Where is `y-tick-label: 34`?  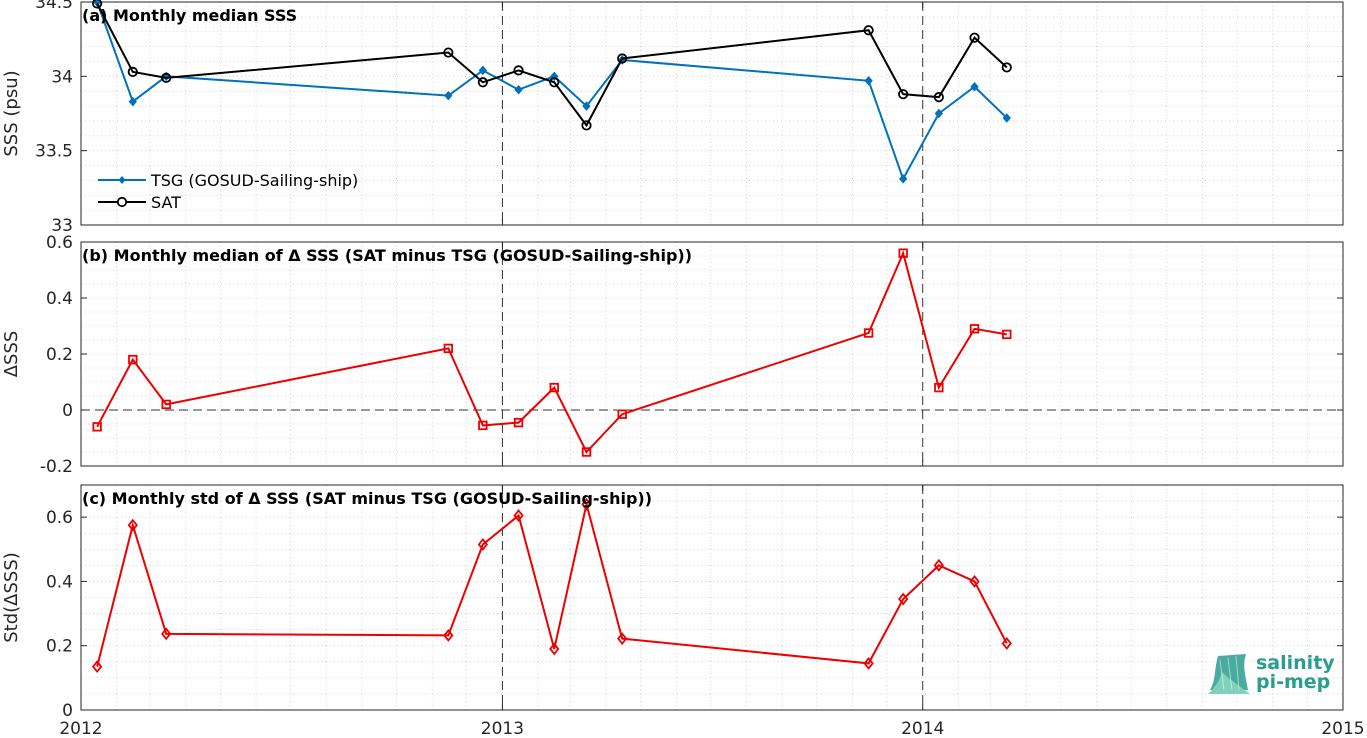 y-tick-label: 34 is located at coordinates (62, 77).